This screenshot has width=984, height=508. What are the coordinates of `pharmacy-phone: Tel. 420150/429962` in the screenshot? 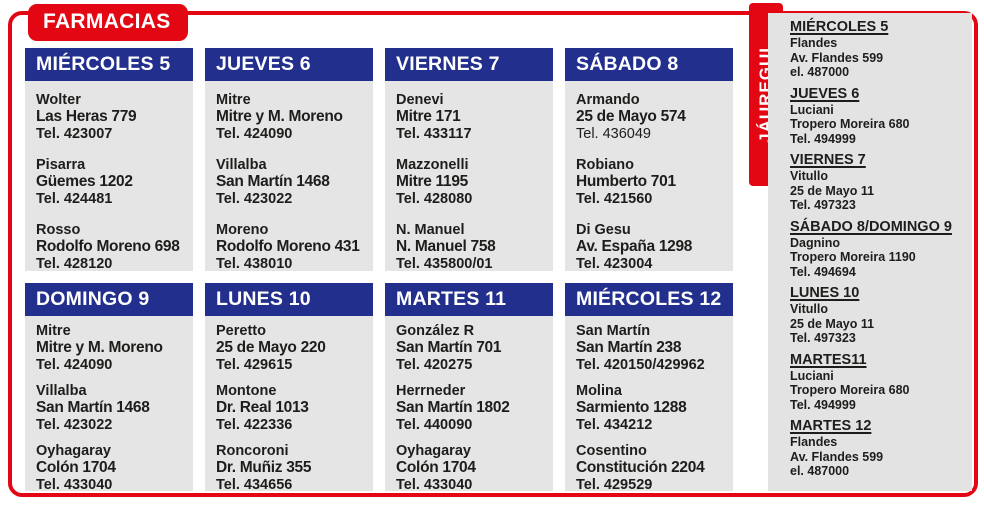 It's located at (640, 365).